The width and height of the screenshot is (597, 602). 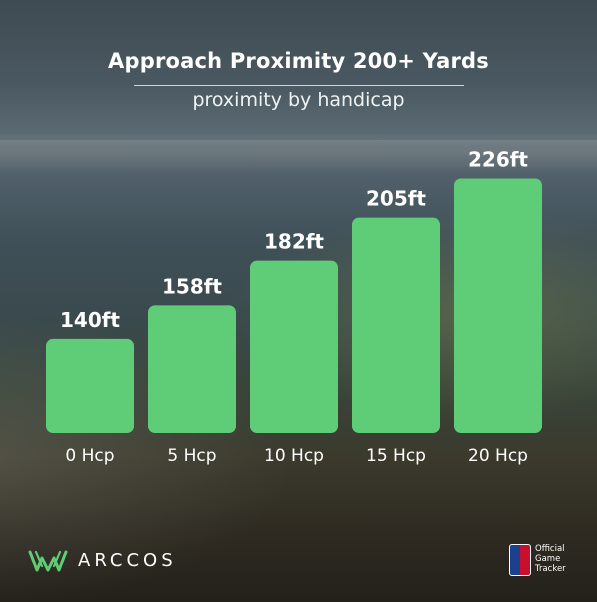 I want to click on category-label: 10 Hcp, so click(x=294, y=456).